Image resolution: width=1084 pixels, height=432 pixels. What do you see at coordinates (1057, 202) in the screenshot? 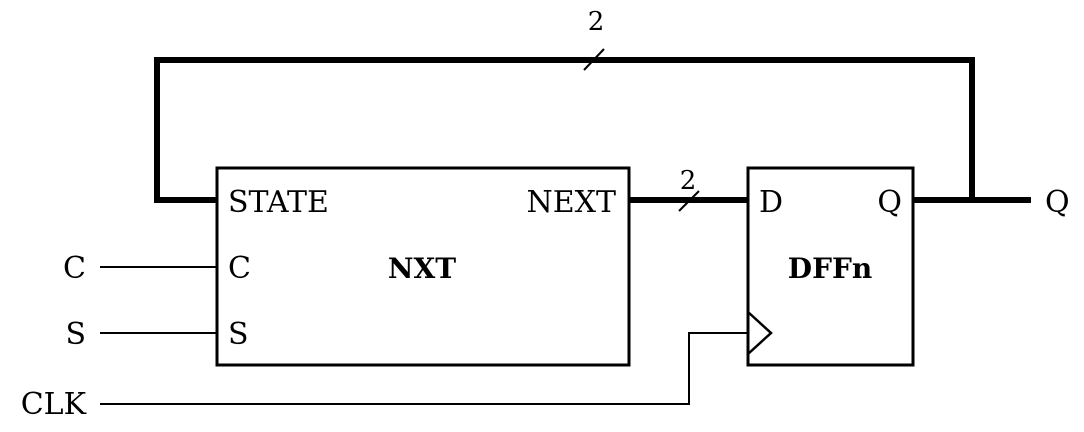
I see `output-label-q: Q` at bounding box center [1057, 202].